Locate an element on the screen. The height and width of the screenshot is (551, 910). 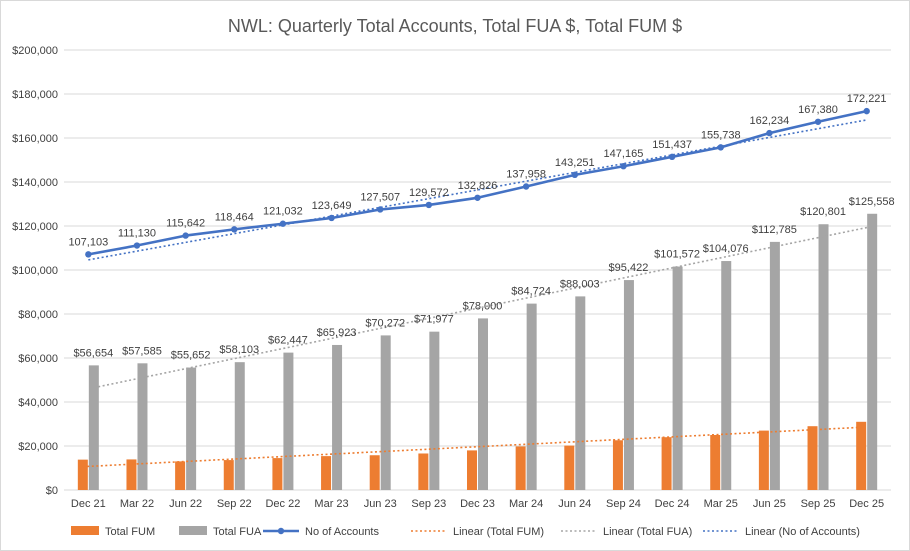
fua-data-label: $88,003 is located at coordinates (580, 284).